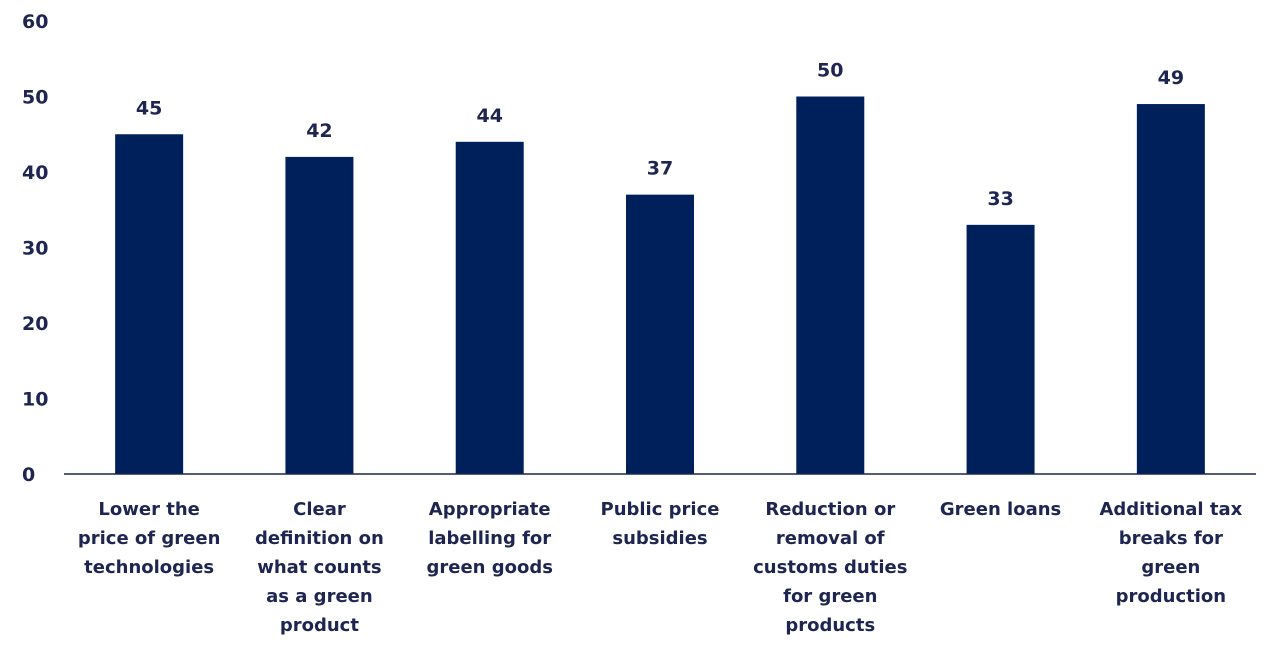 This screenshot has height=654, width=1276. What do you see at coordinates (1170, 567) in the screenshot?
I see `x-tick-label: green` at bounding box center [1170, 567].